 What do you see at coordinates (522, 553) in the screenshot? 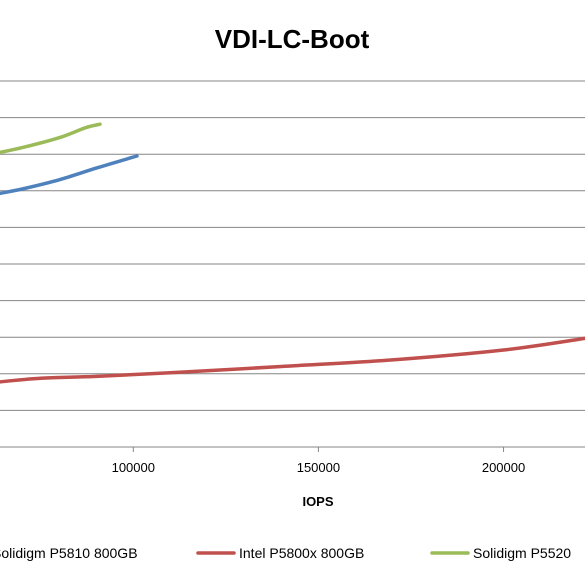
I see `legend-label: Solidigm P5520` at bounding box center [522, 553].